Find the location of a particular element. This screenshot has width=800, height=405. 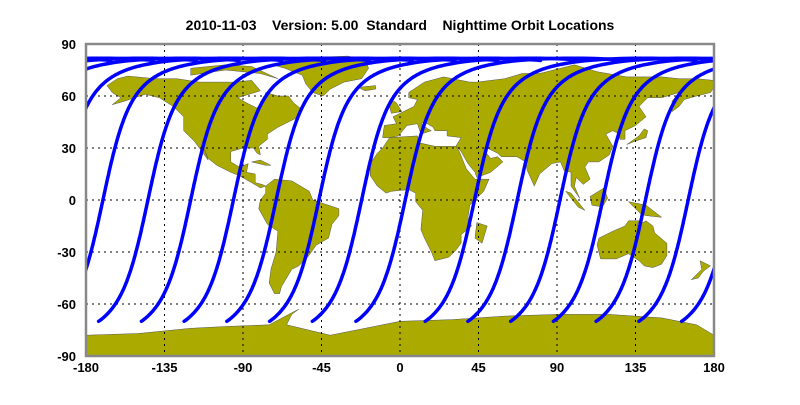

x-tick-label: 180 is located at coordinates (714, 367).